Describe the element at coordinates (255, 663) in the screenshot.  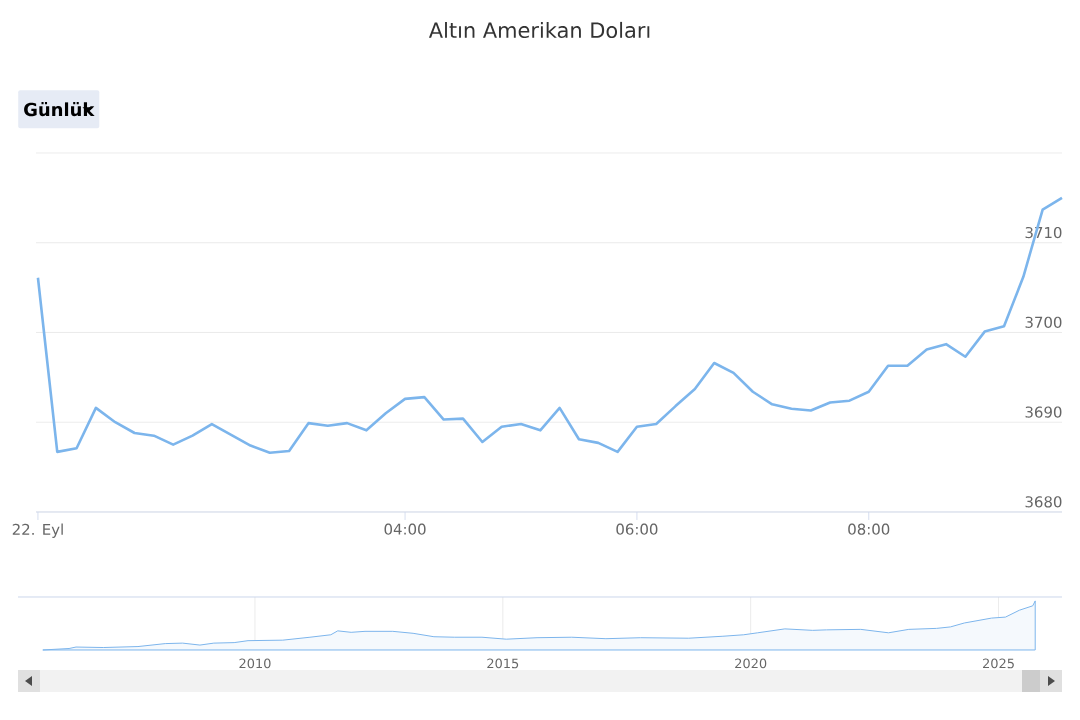
I see `x-tick-label: 2010` at that location.